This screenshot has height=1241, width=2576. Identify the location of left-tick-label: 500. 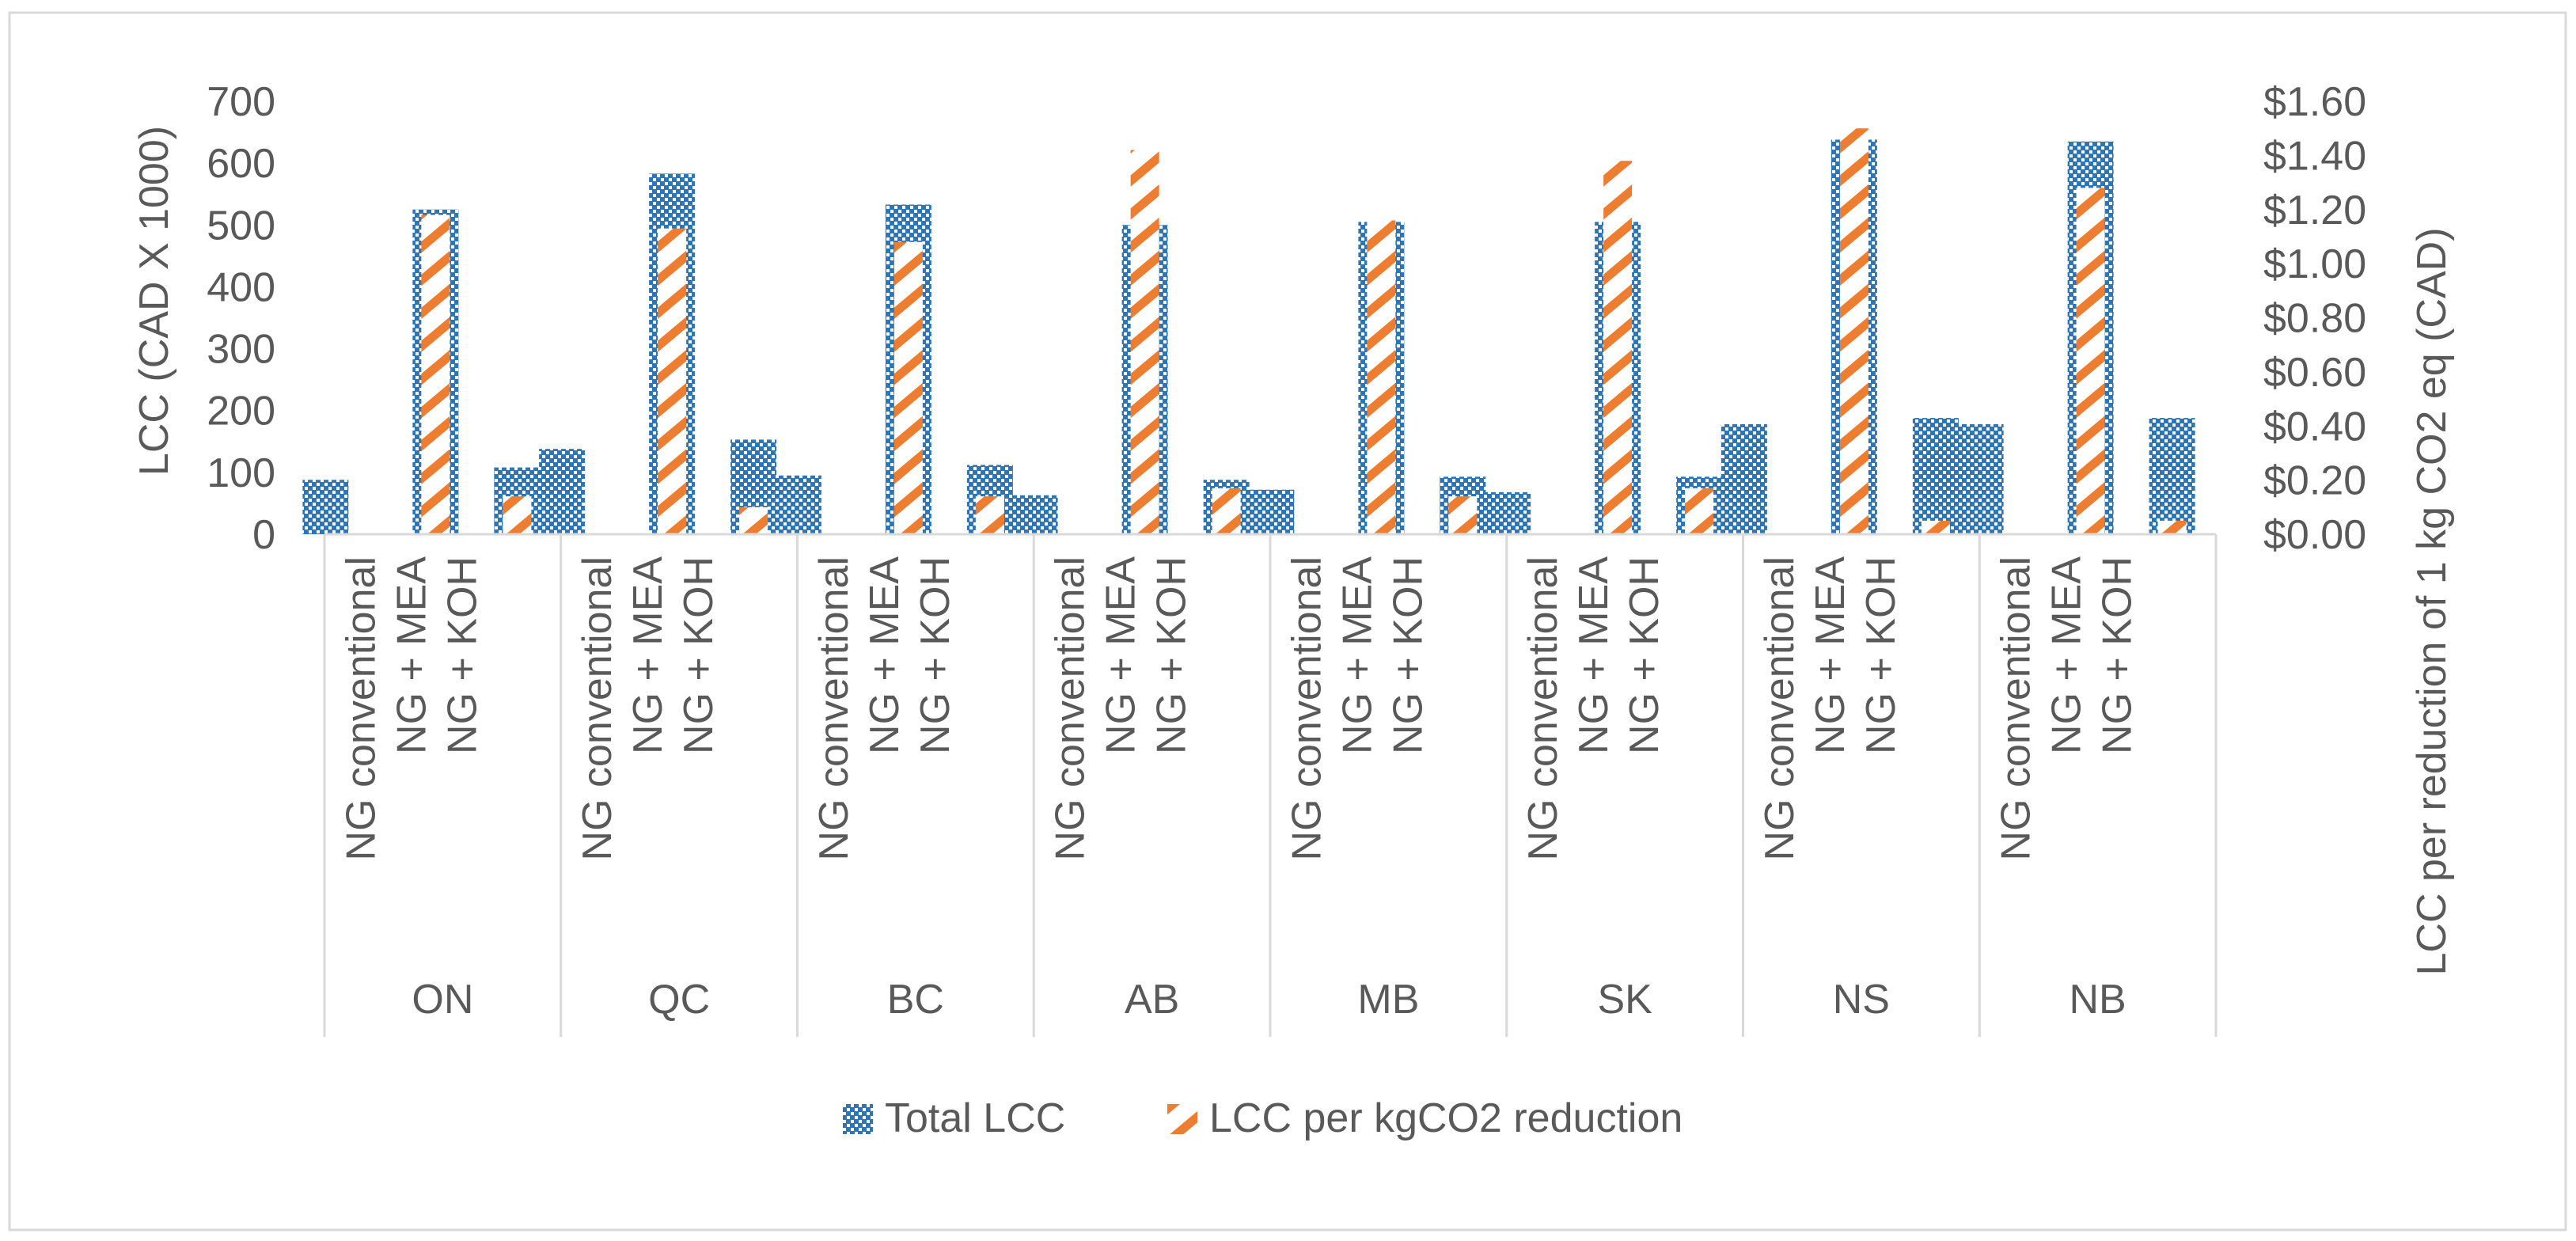
(241, 226).